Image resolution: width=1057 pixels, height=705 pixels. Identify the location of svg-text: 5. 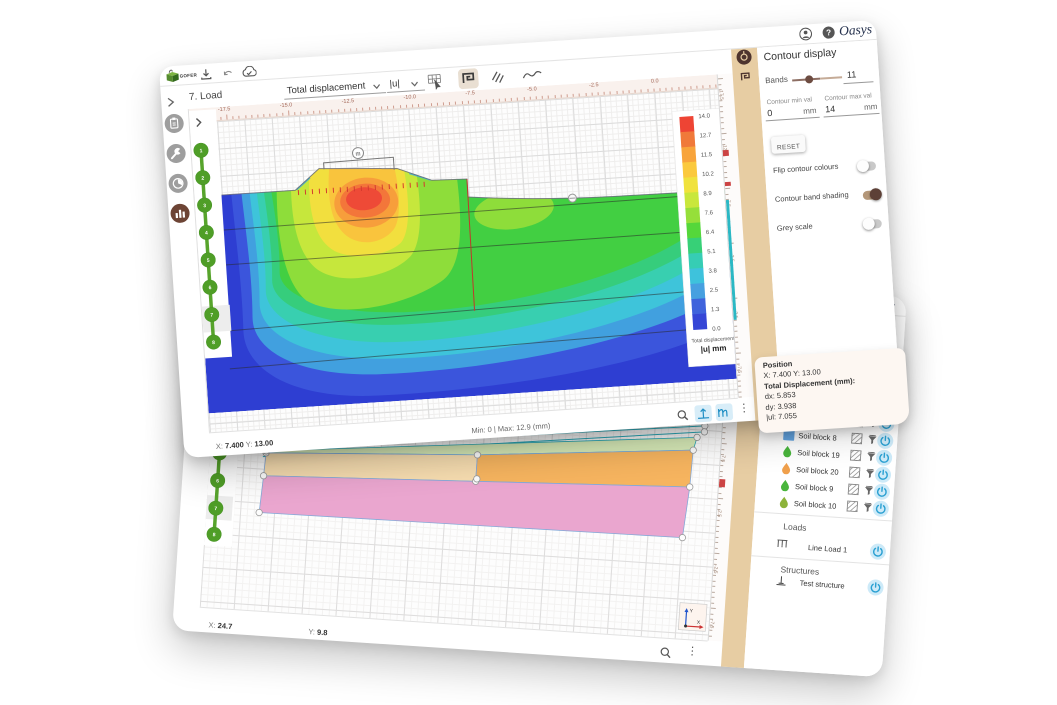
(207, 261).